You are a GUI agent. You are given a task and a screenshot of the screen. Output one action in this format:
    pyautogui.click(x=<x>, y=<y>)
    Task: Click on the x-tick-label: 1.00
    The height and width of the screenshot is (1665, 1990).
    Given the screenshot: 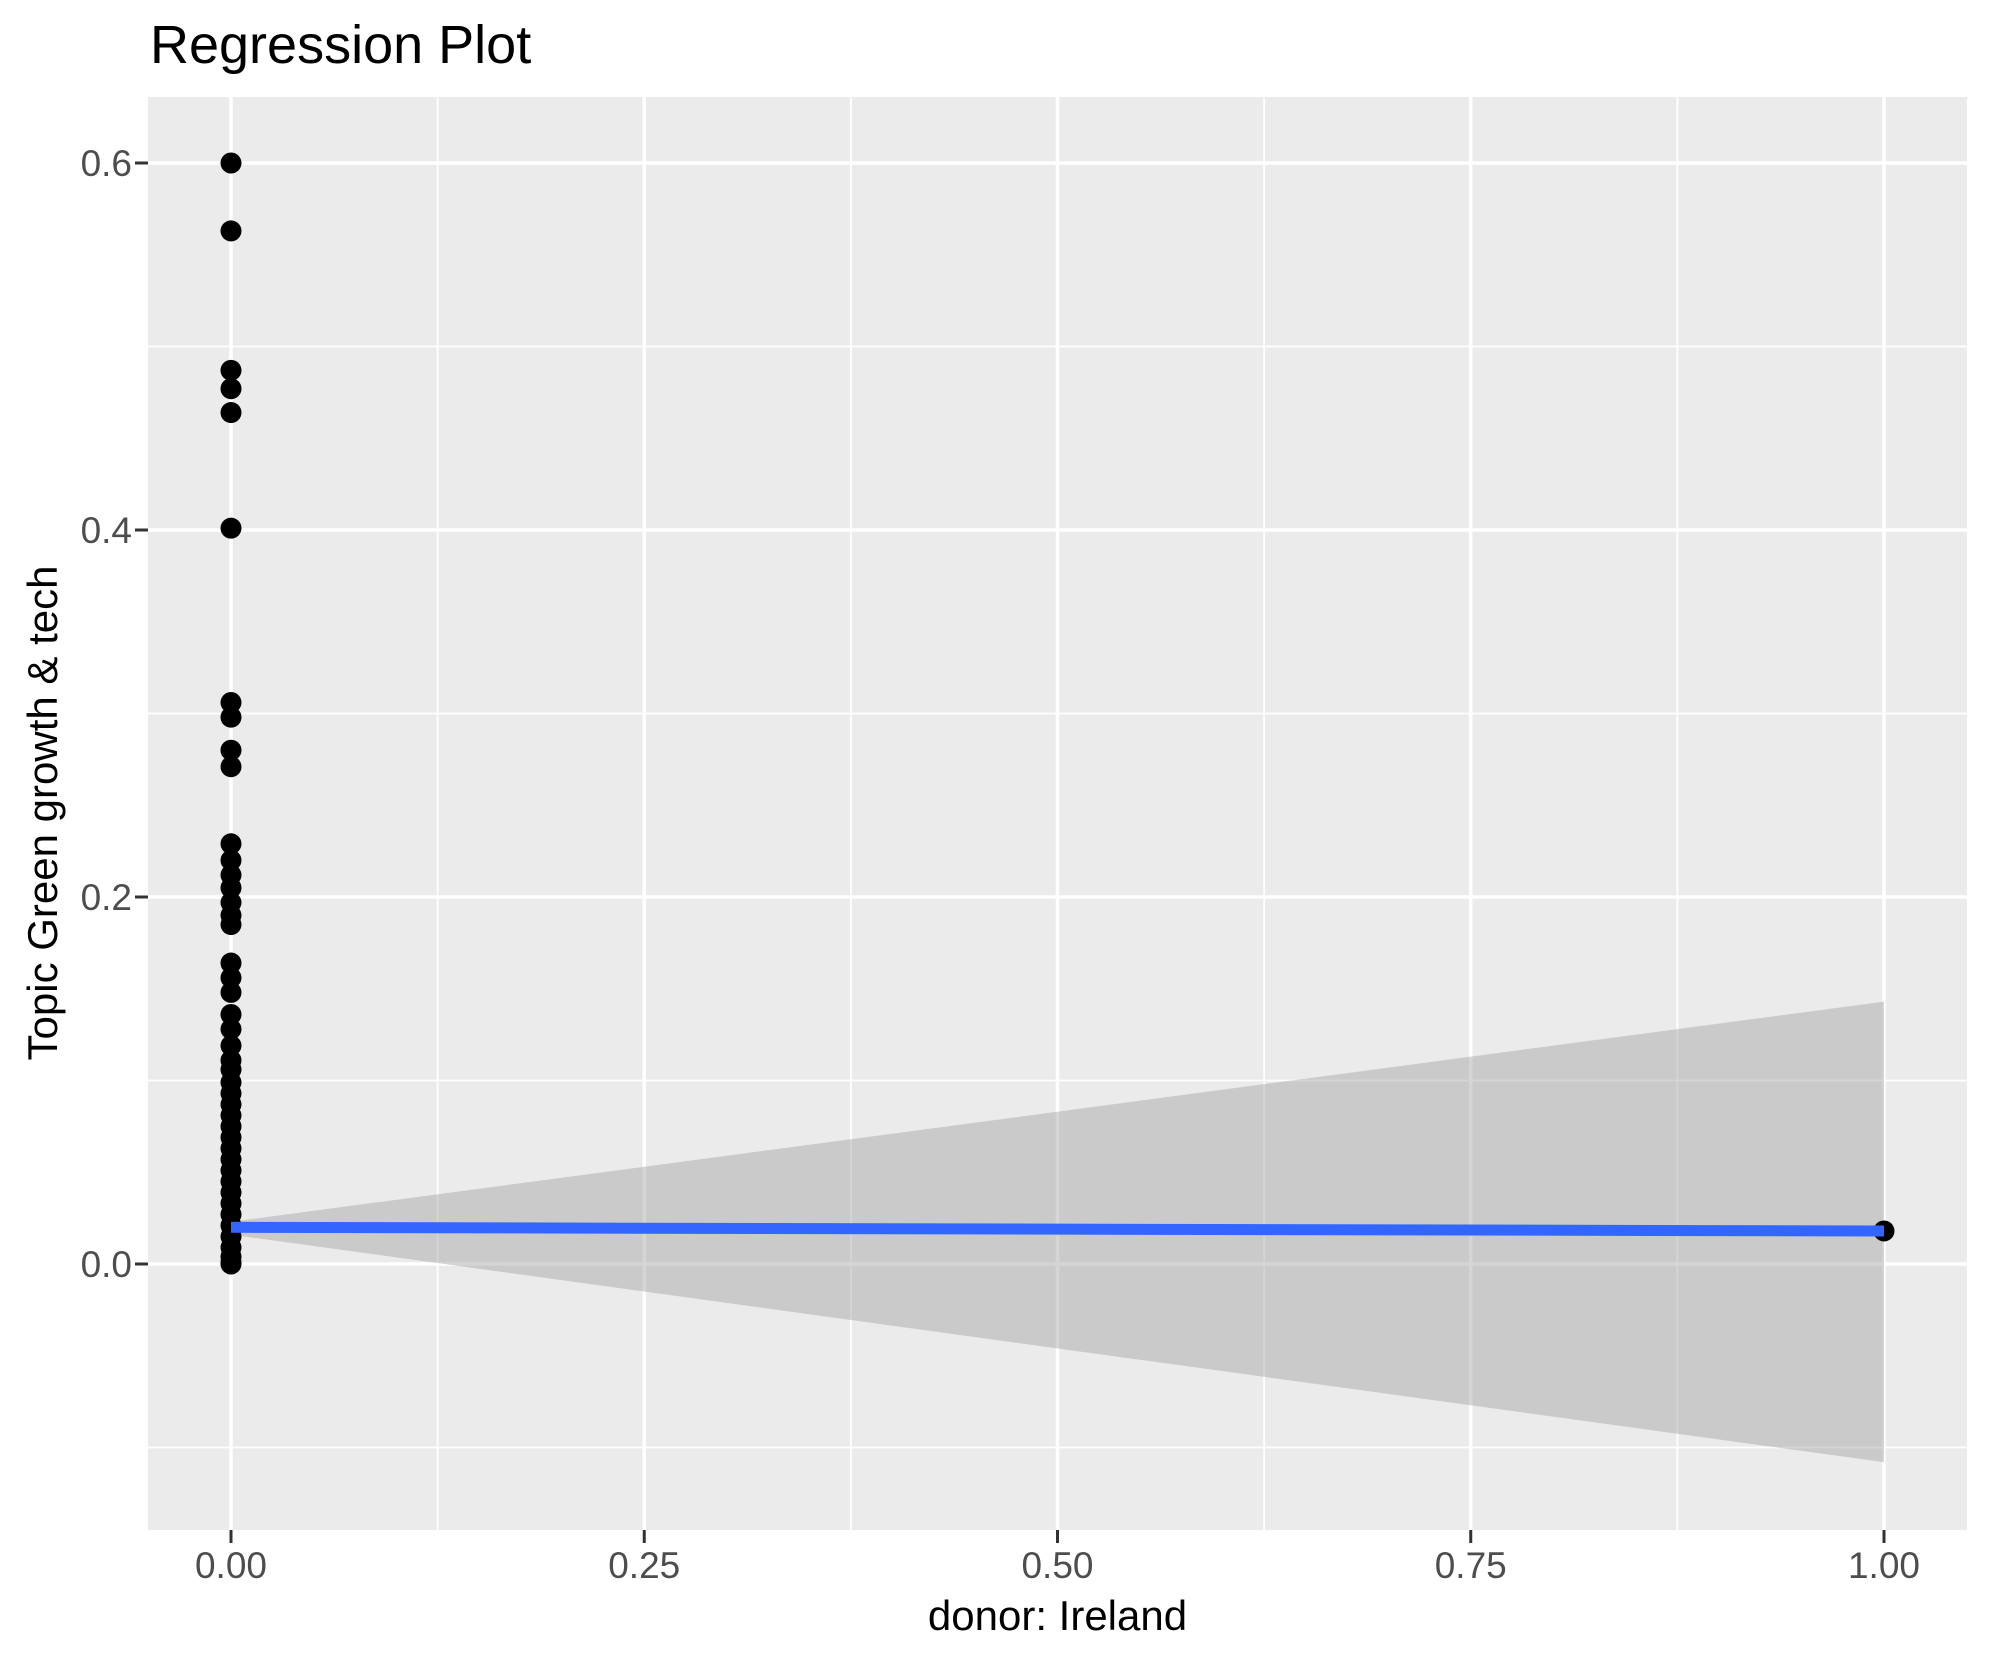 What is the action you would take?
    pyautogui.click(x=1884, y=1565)
    